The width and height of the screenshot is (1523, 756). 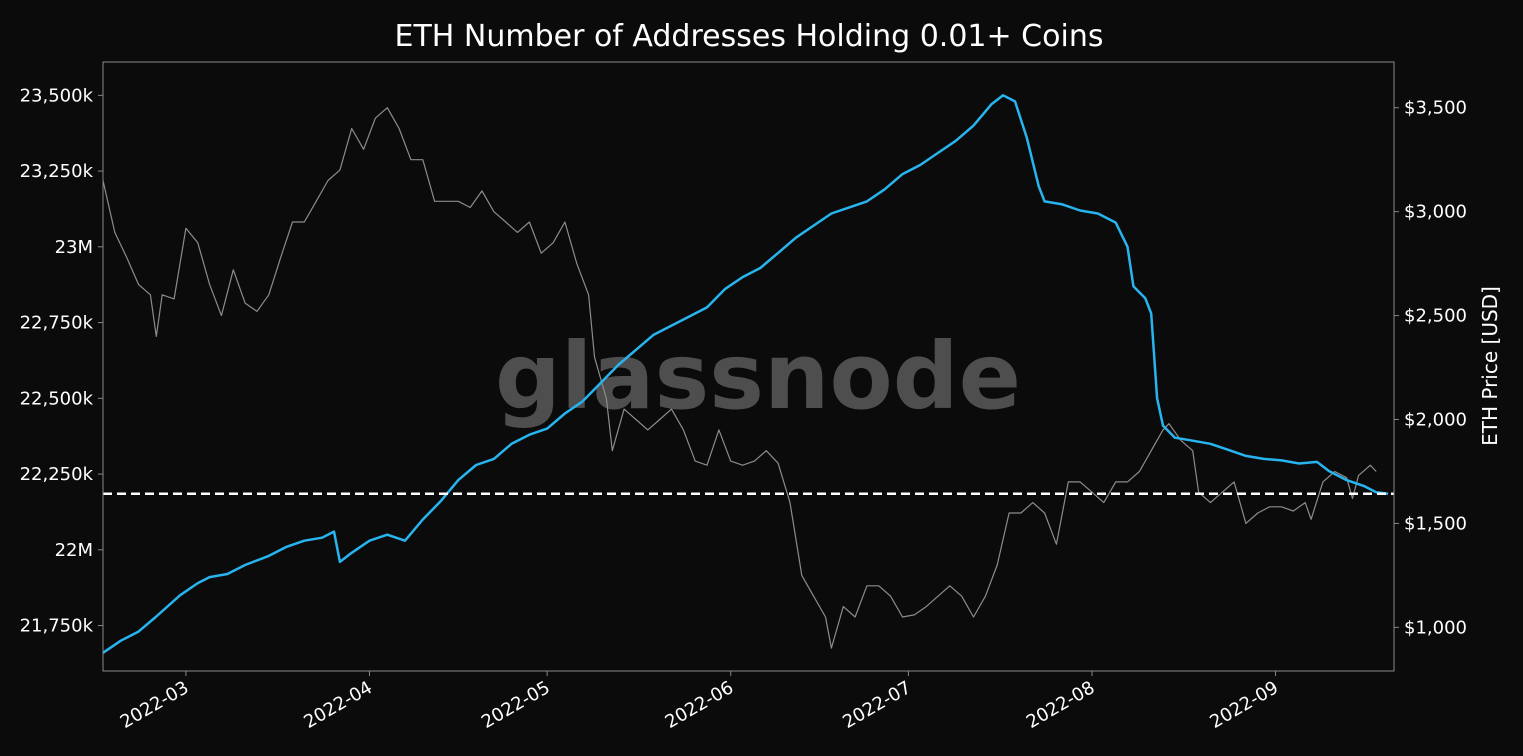 What do you see at coordinates (1490, 366) in the screenshot?
I see `right-axis-label: ETH Price [USD]` at bounding box center [1490, 366].